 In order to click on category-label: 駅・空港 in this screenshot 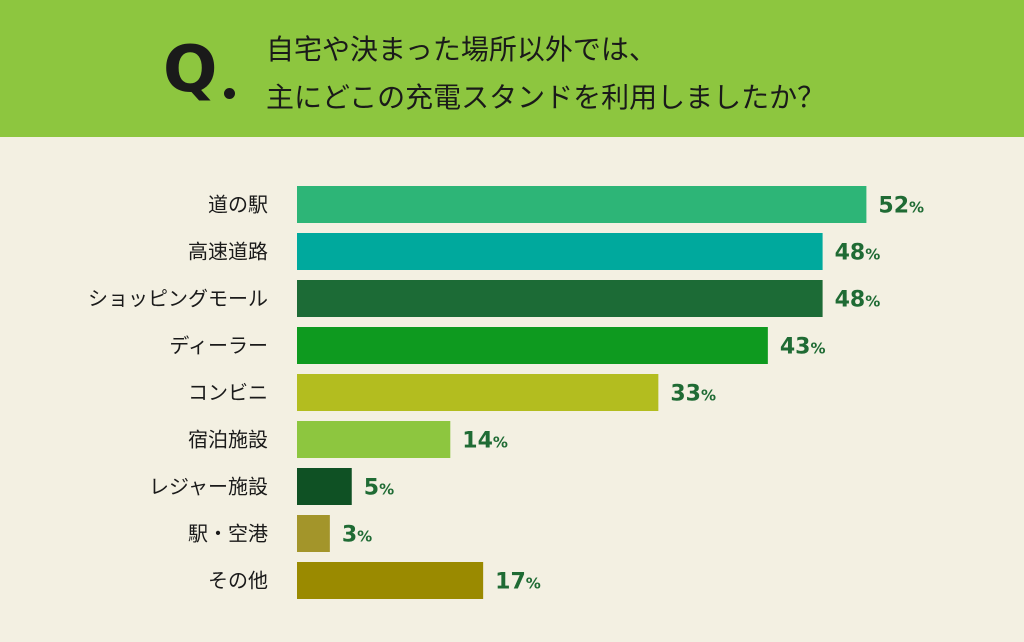, I will do `click(228, 534)`.